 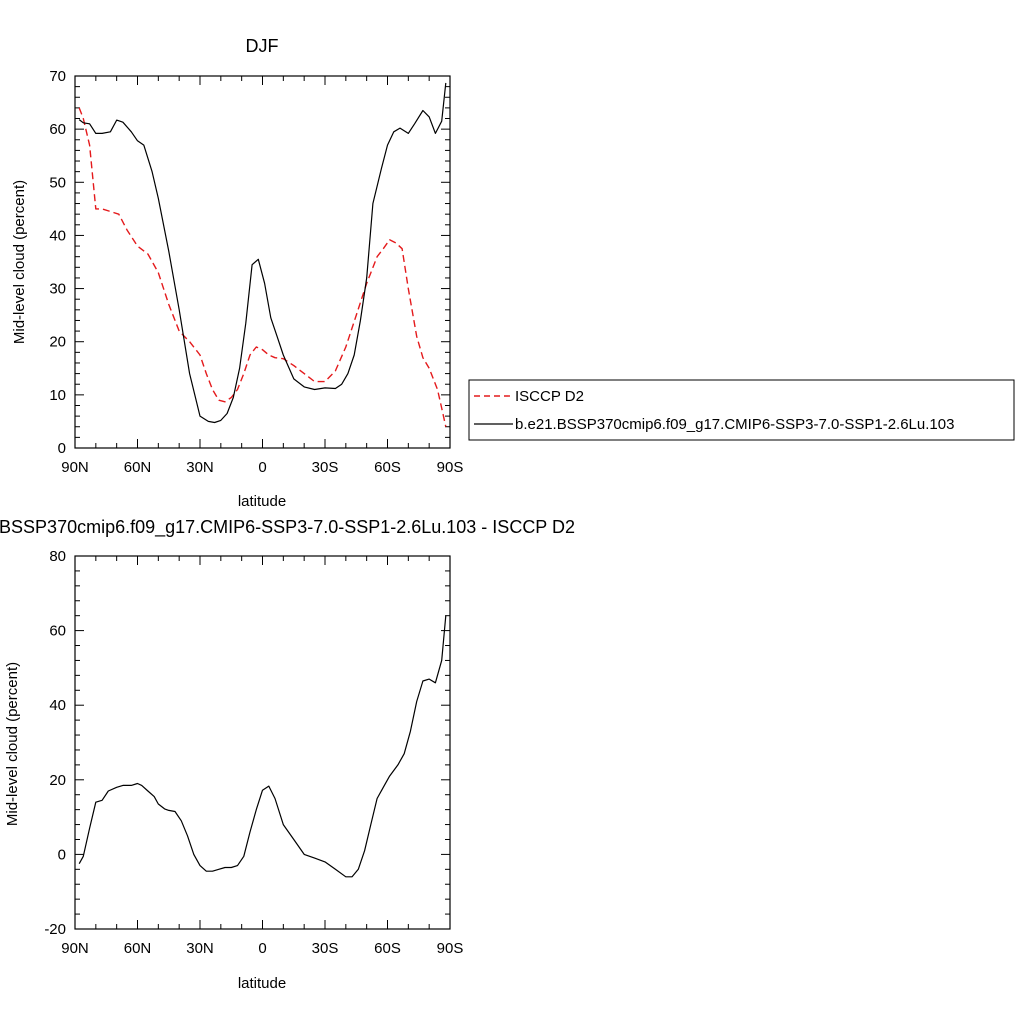 I want to click on plot-frame, so click(x=262, y=742).